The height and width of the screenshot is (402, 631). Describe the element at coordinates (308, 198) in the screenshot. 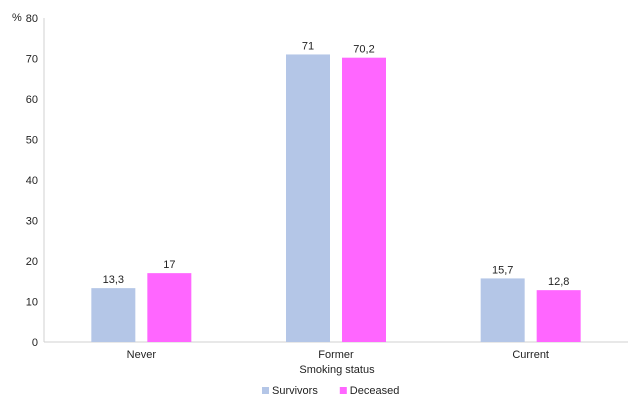

I see `bar-survivors-former` at that location.